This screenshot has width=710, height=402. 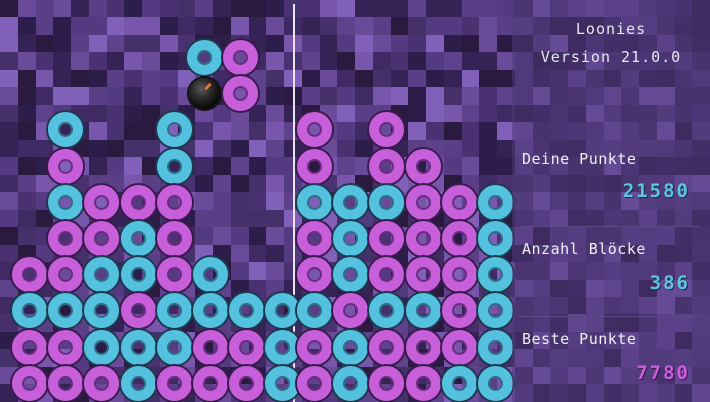 What do you see at coordinates (584, 249) in the screenshot?
I see `blocks-label: Anzahl Blöcke` at bounding box center [584, 249].